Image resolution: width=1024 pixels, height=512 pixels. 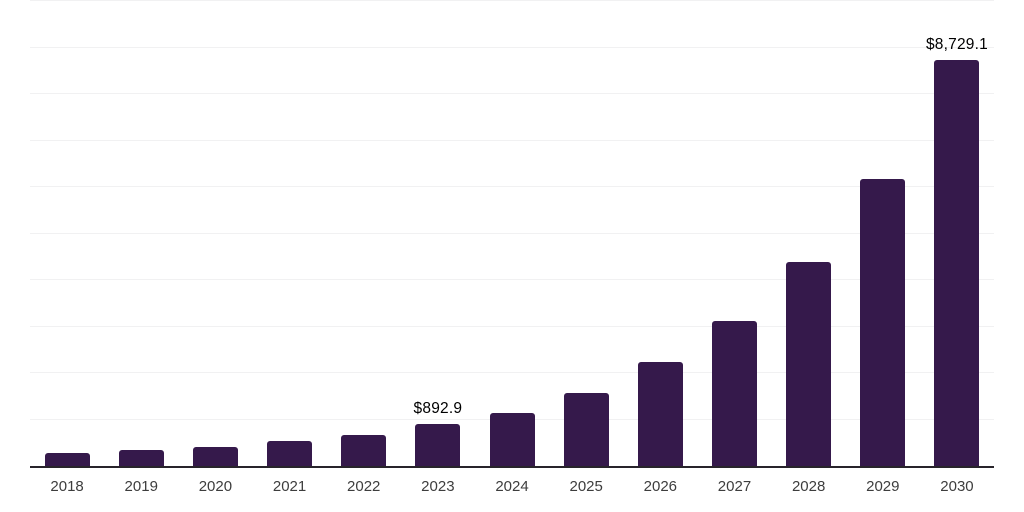 I want to click on bar-2028, so click(x=809, y=364).